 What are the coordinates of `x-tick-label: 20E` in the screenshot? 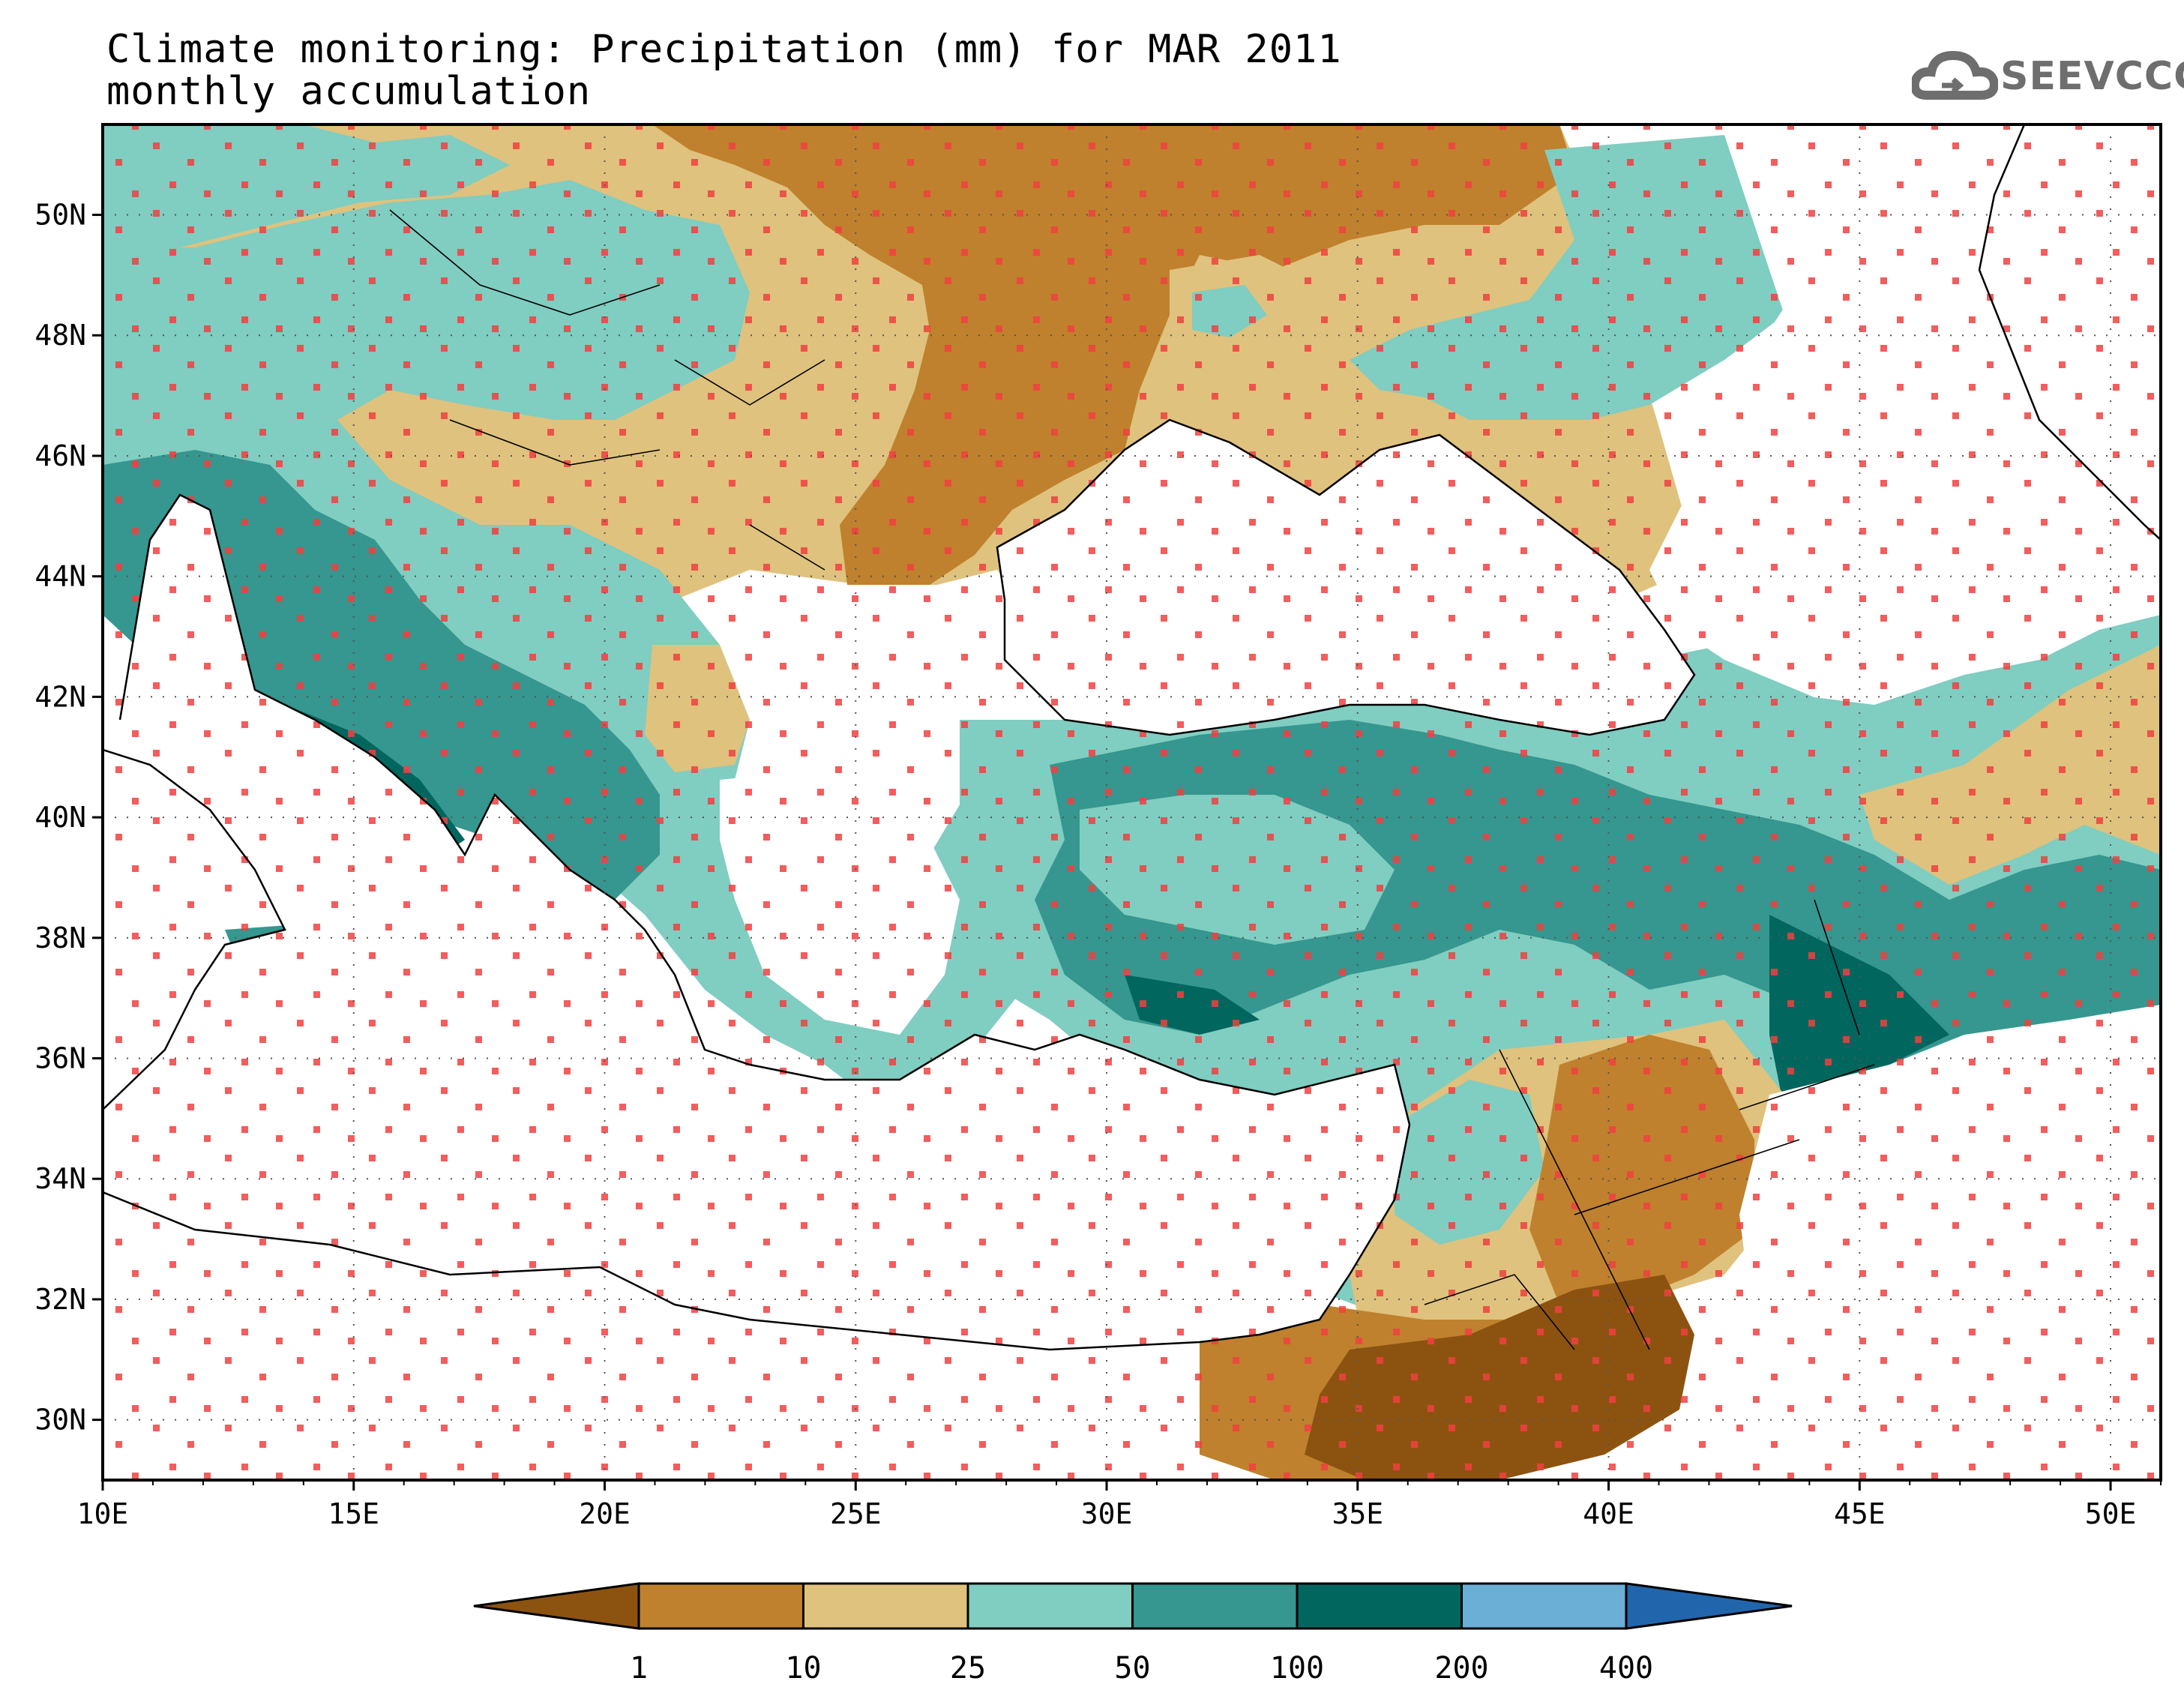 It's located at (605, 1513).